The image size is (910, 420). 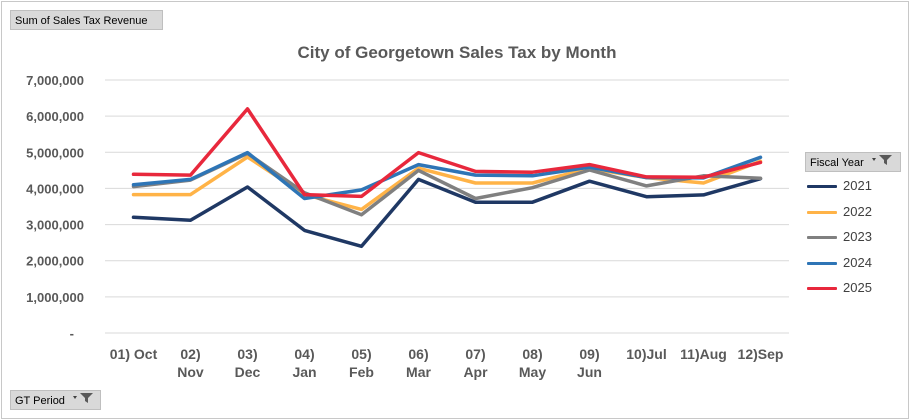 What do you see at coordinates (857, 211) in the screenshot?
I see `legend-label: 2022` at bounding box center [857, 211].